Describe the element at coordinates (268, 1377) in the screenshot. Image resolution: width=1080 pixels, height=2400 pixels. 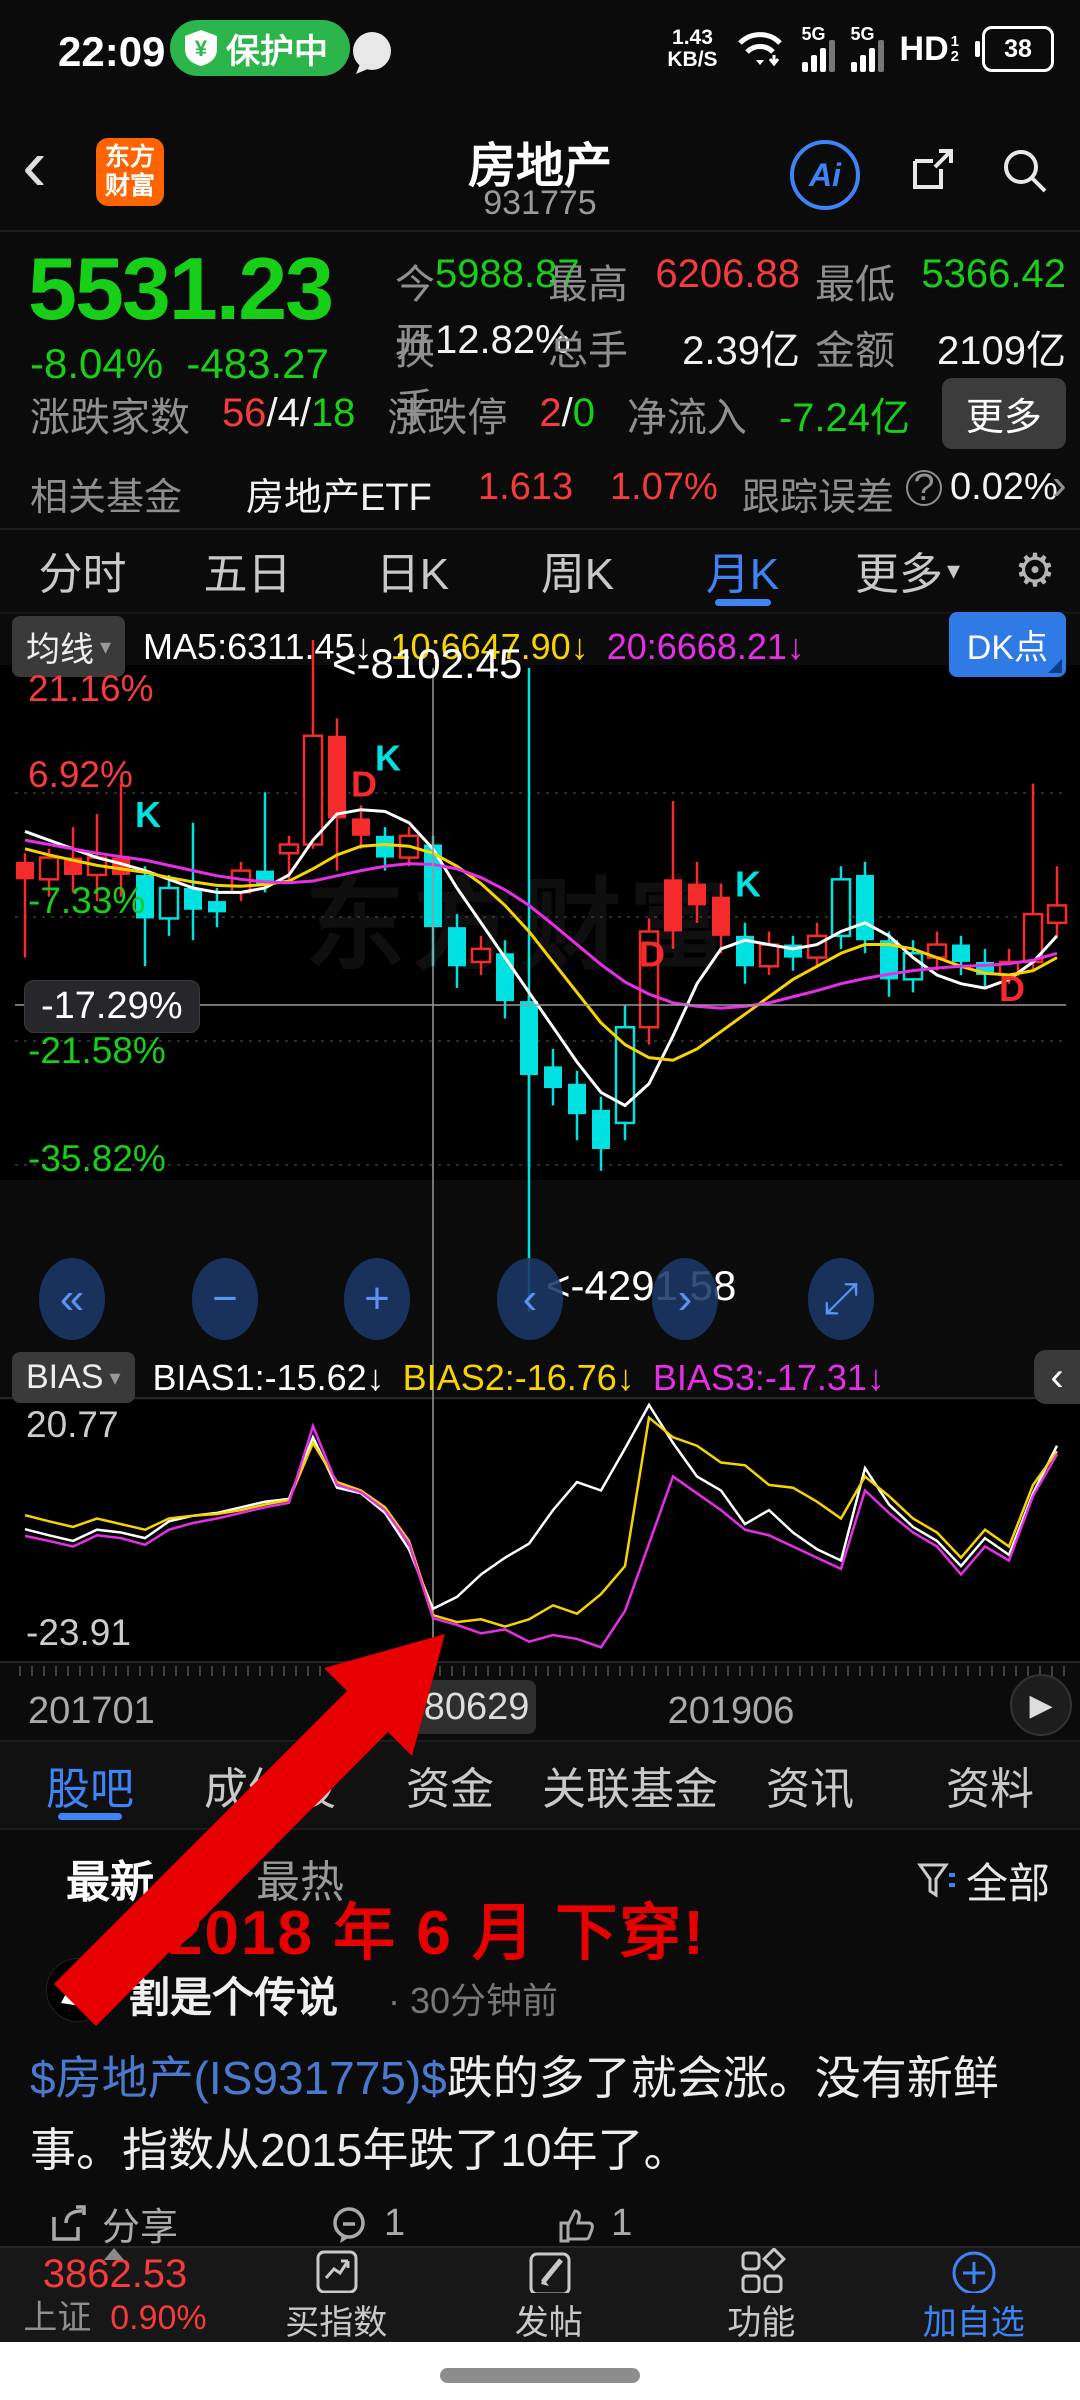
I see `bias1-value: BIAS1:-15.62↓` at that location.